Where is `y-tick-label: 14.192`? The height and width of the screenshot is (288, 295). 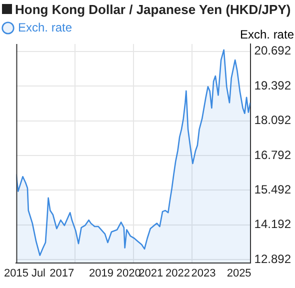 y-tick-label: 14.192 is located at coordinates (273, 224).